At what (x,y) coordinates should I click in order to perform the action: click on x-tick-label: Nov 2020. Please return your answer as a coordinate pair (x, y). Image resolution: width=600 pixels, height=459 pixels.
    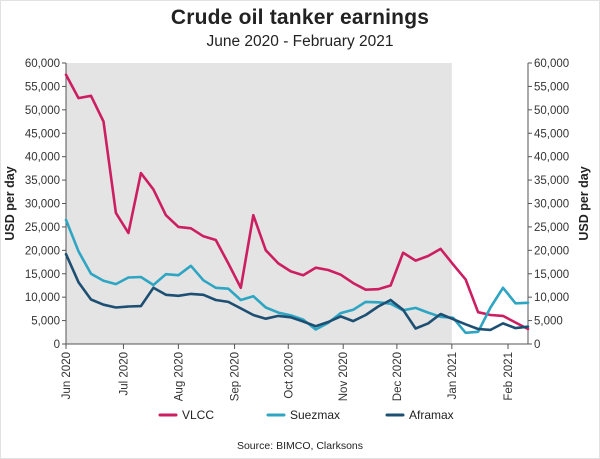
    Looking at the image, I should click on (344, 376).